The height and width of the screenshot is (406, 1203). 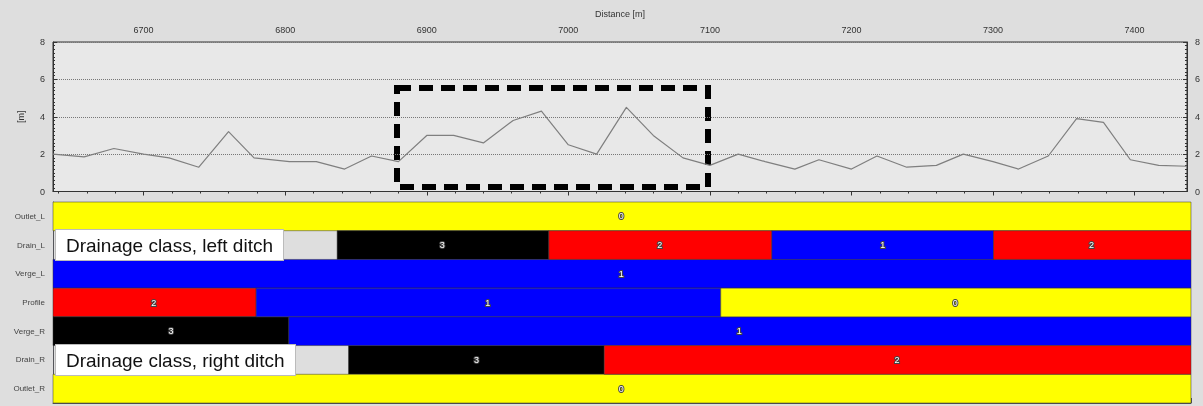 I want to click on x-tick-label: 6700, so click(x=143, y=29).